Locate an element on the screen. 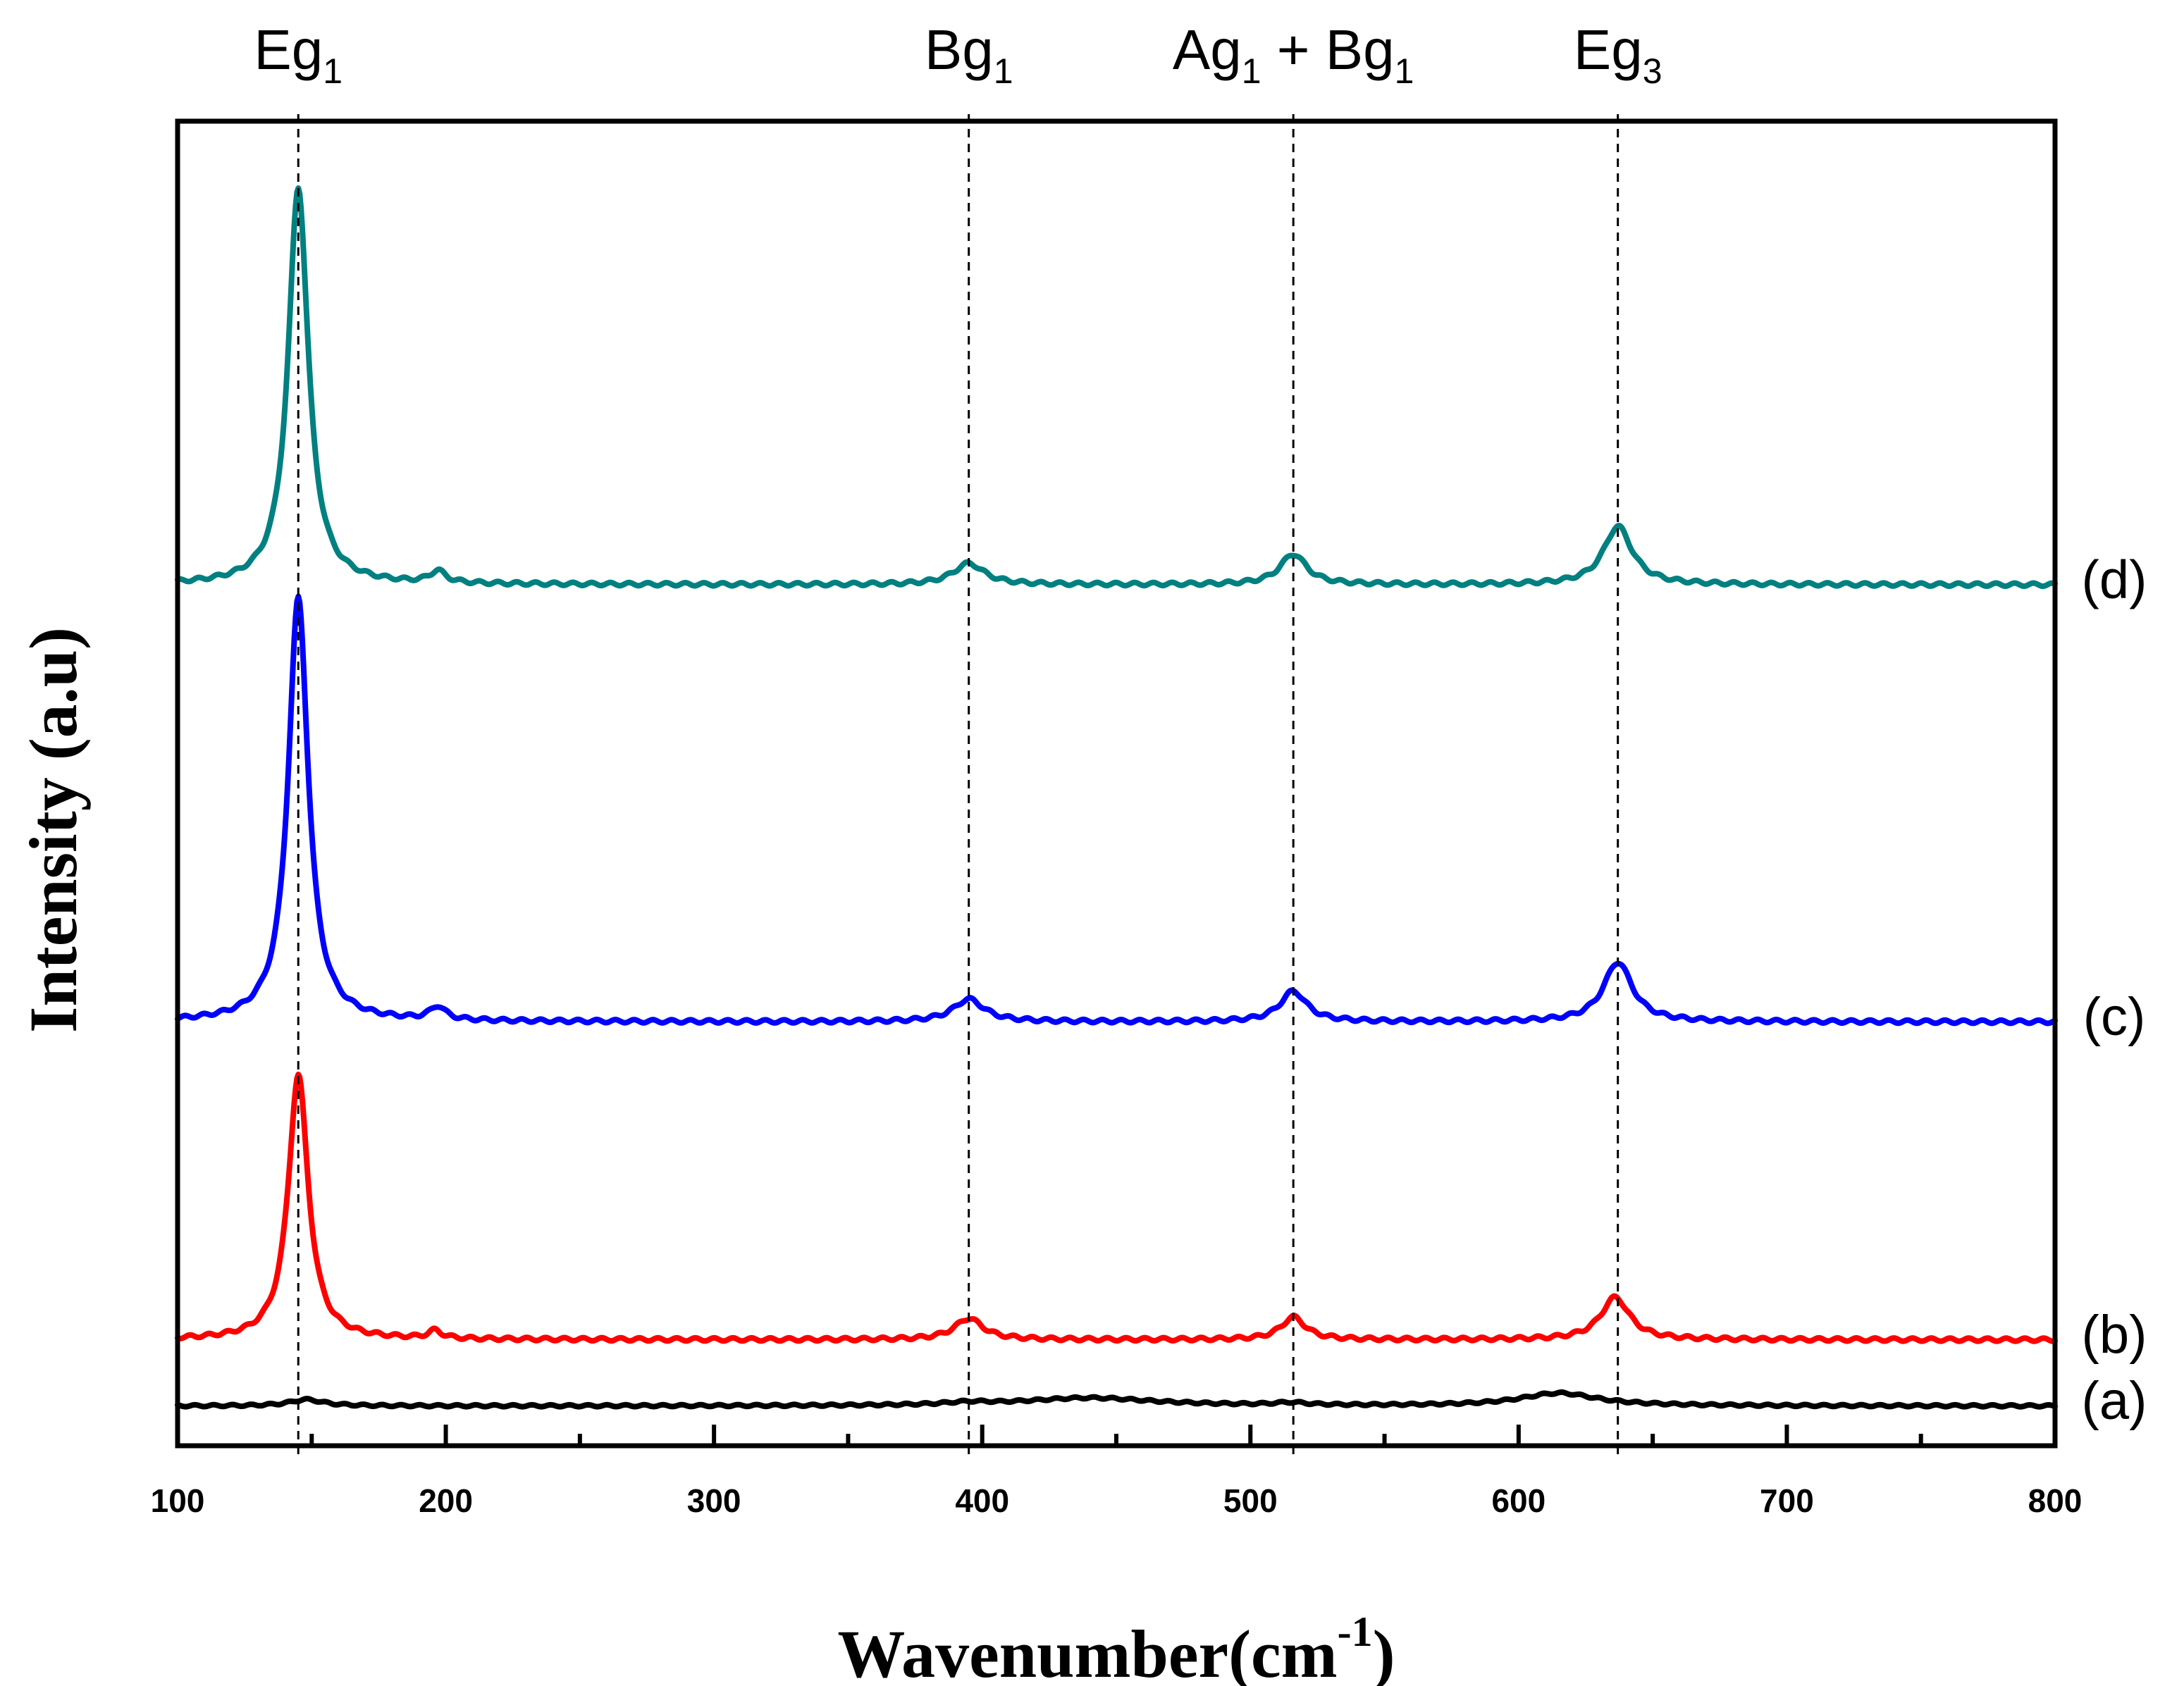  x-tick-label-400: 400 is located at coordinates (982, 1500).